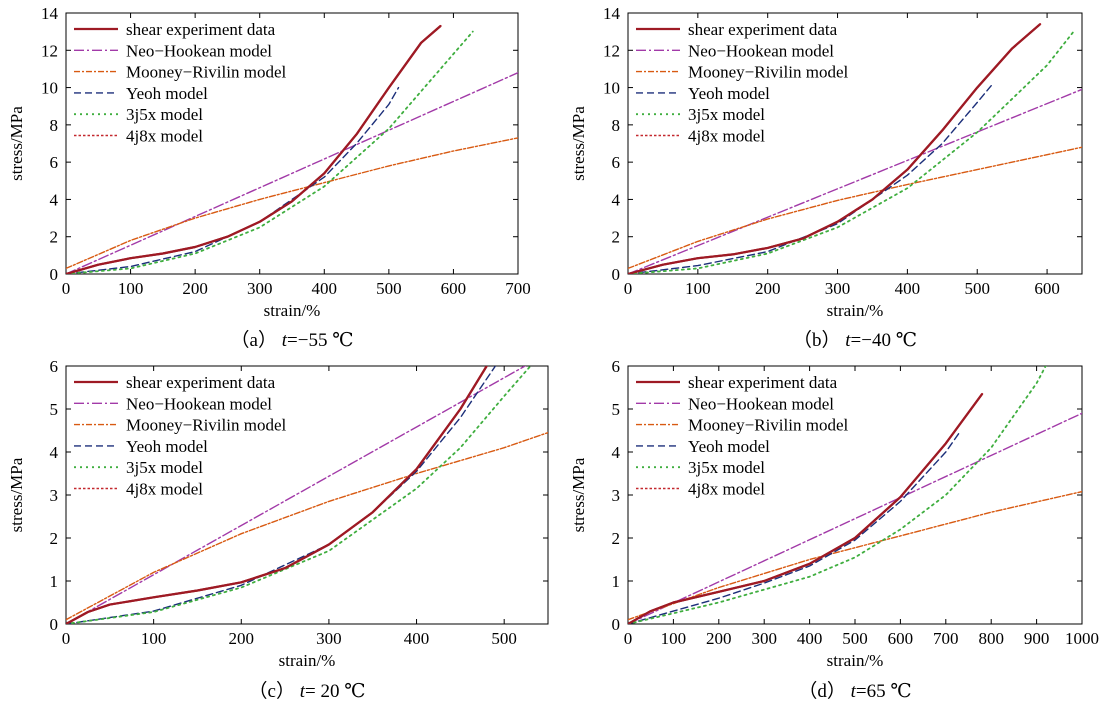 The image size is (1112, 705). I want to click on caption-value: =−40 ℃, so click(884, 340).